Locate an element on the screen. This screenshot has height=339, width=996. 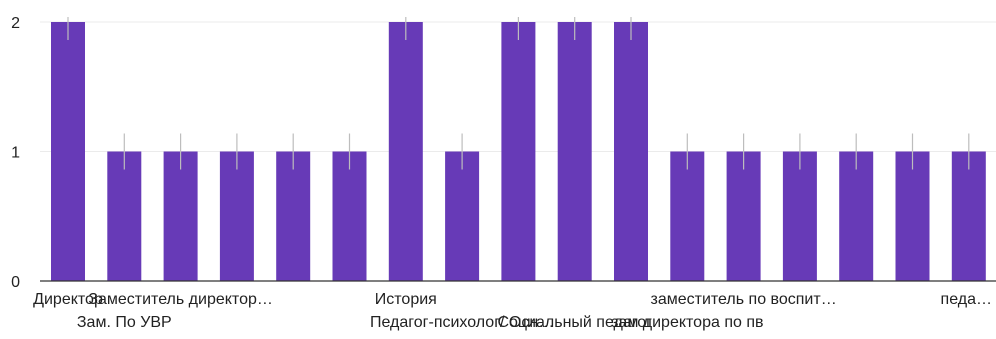
y-axis-ticks: 0 1 2 is located at coordinates (15, 153).